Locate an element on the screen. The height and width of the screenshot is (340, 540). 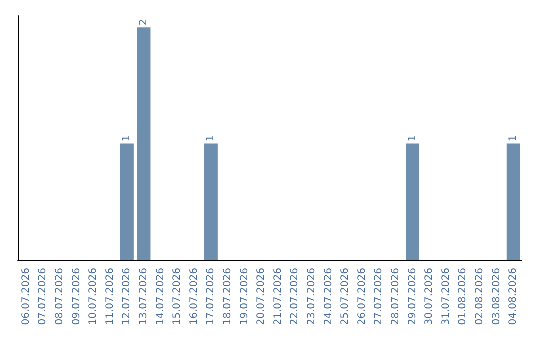
x-tick-label: 12.07.2026 is located at coordinates (127, 297).